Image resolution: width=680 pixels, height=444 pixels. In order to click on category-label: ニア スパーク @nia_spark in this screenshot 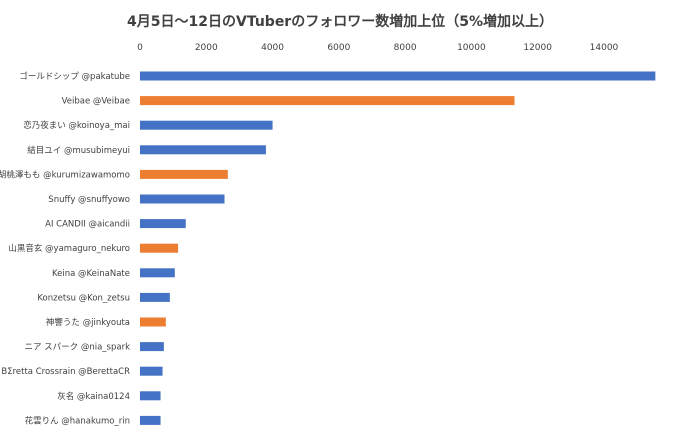, I will do `click(77, 348)`.